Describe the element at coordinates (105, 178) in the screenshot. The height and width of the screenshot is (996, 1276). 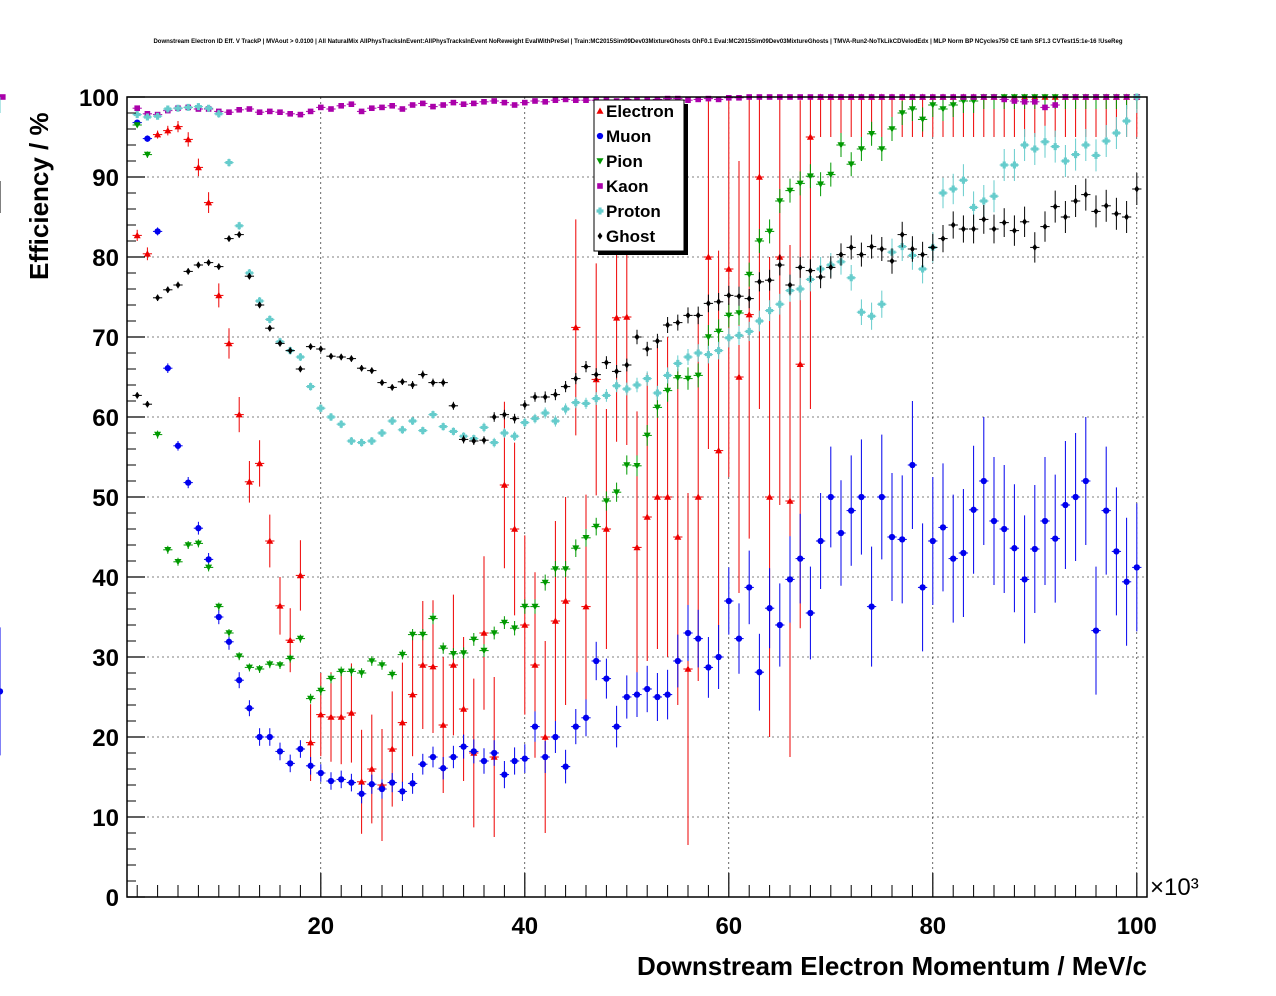
I see `y-tick-label: 90` at that location.